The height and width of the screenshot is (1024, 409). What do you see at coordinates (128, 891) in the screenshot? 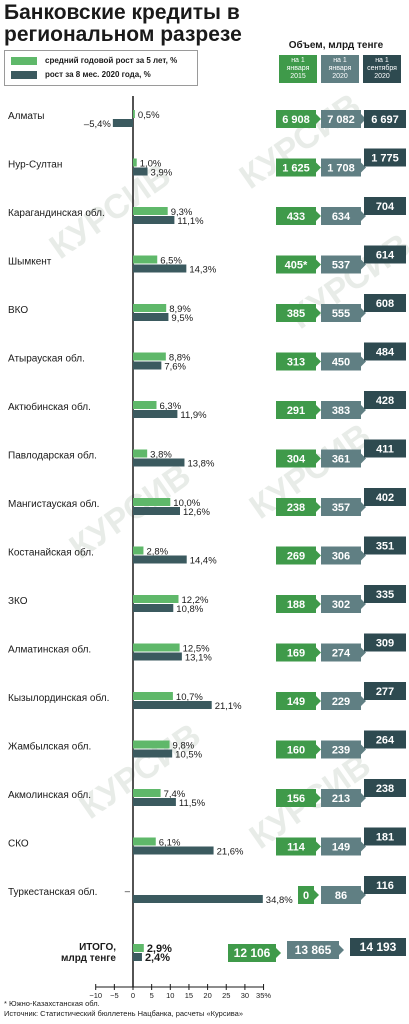
I see `value-label-5y: –` at bounding box center [128, 891].